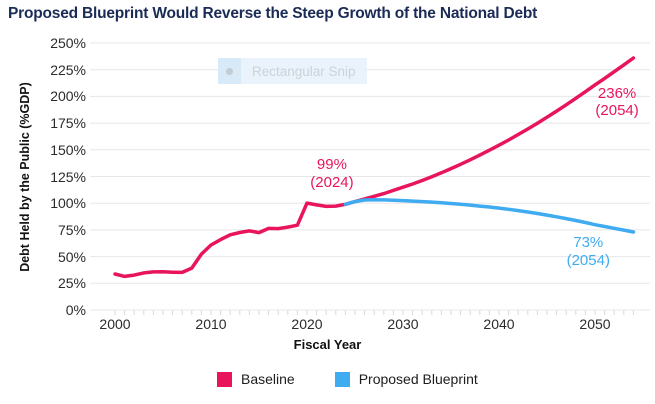 The width and height of the screenshot is (655, 404). I want to click on rectangular-snip-icon, so click(229, 71).